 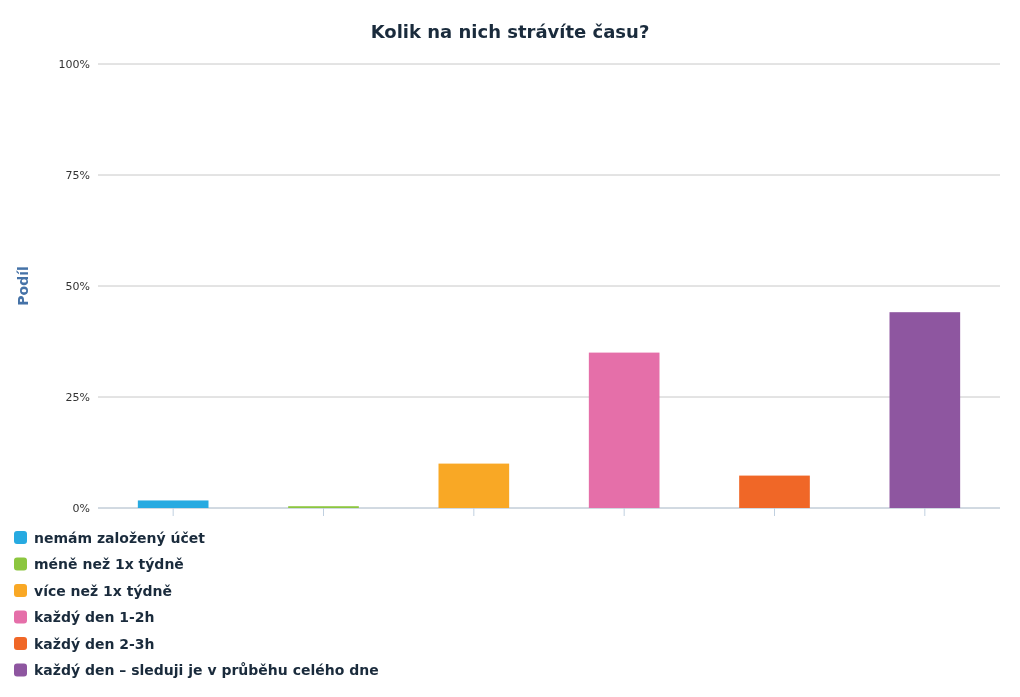 What do you see at coordinates (81, 508) in the screenshot?
I see `y-tick-label: 0%` at bounding box center [81, 508].